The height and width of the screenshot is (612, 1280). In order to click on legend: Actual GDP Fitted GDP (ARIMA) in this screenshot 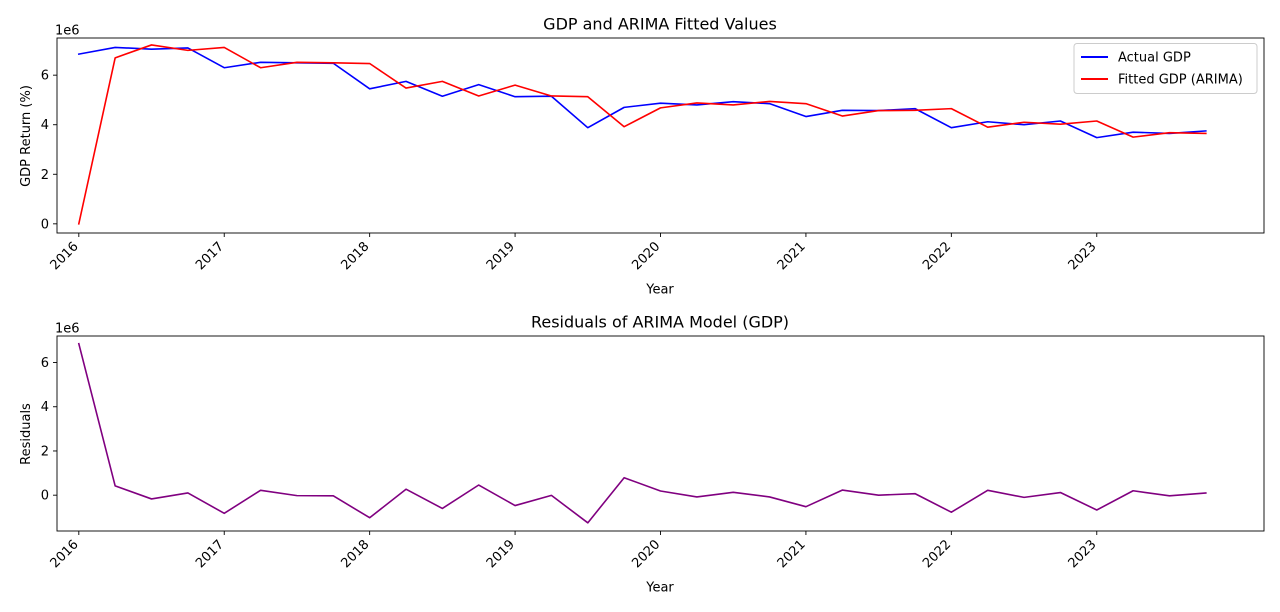, I will do `click(1165, 68)`.